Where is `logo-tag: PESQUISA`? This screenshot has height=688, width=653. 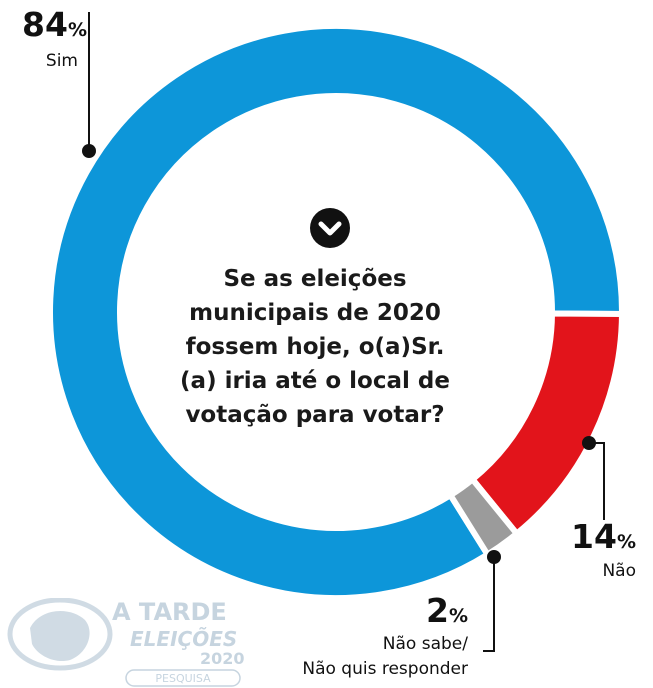 logo-tag: PESQUISA is located at coordinates (183, 678).